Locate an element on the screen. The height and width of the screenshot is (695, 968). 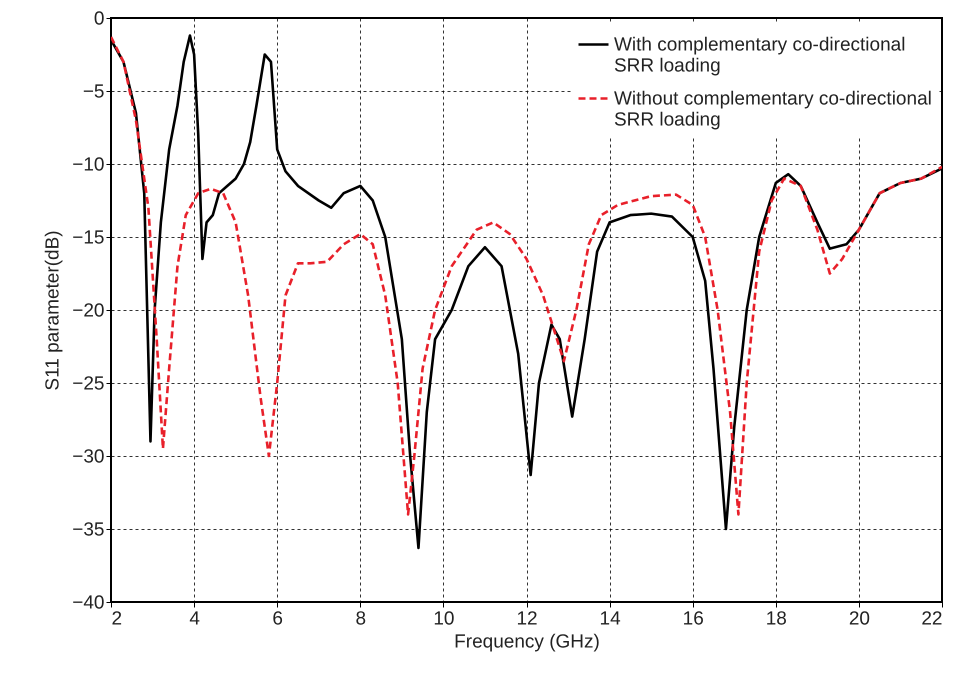
legend-label: With complementary co-directional SRR loading is located at coordinates (760, 55).